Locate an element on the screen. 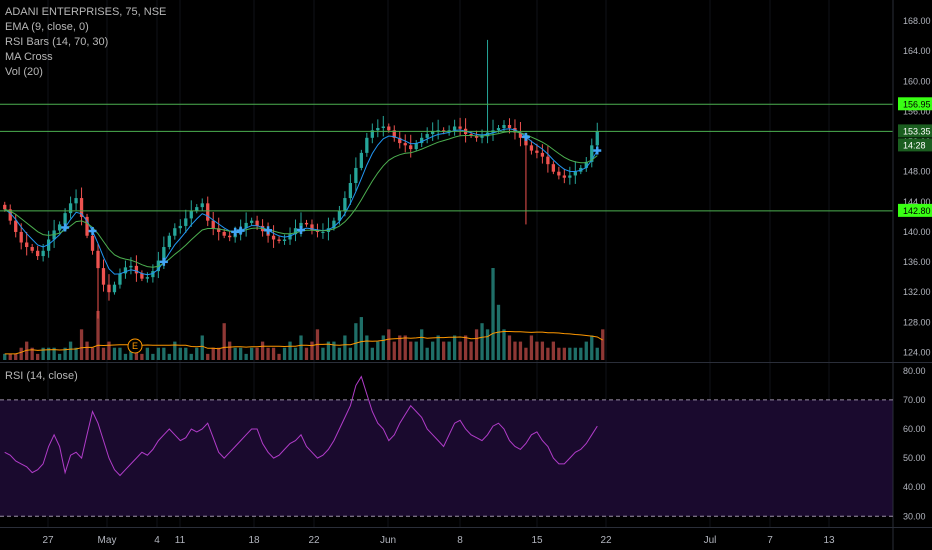 Image resolution: width=932 pixels, height=550 pixels. rsi-tick-label-1: 40.00 is located at coordinates (914, 487).